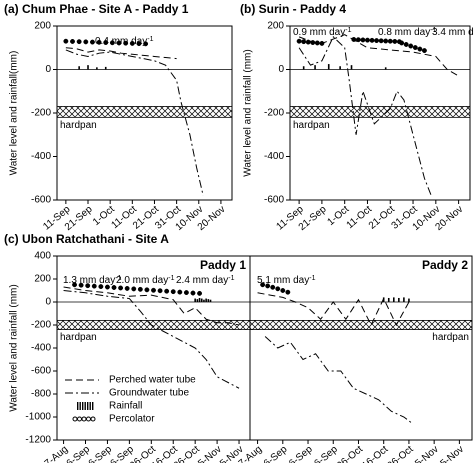  I want to click on legend-label: Percolator, so click(132, 419).